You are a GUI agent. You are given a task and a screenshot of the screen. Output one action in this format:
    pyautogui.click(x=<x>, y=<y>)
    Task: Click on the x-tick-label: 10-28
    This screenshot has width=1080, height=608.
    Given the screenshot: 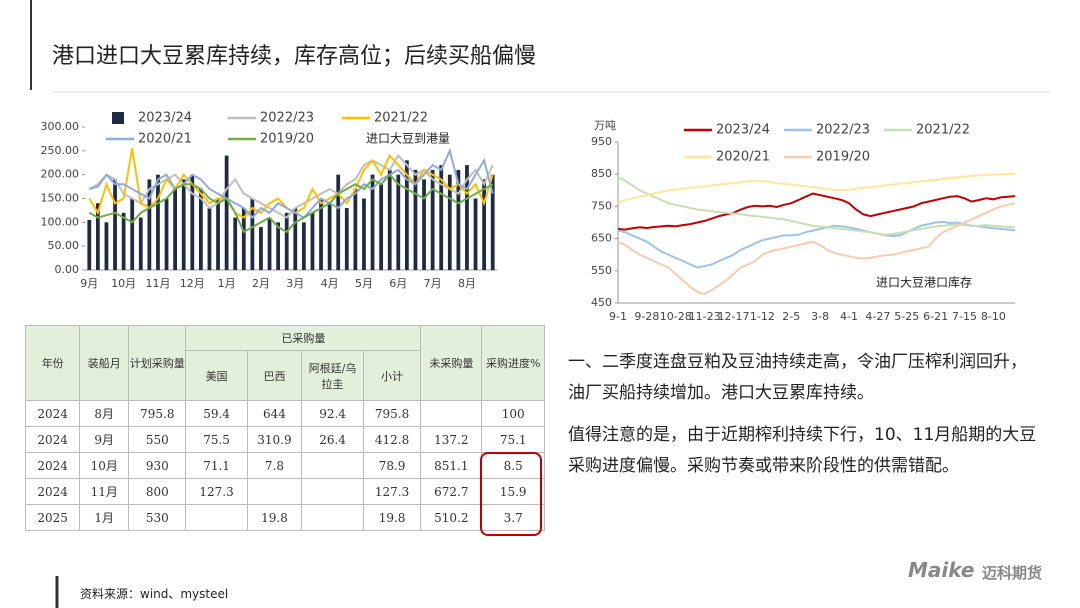 What is the action you would take?
    pyautogui.click(x=676, y=316)
    